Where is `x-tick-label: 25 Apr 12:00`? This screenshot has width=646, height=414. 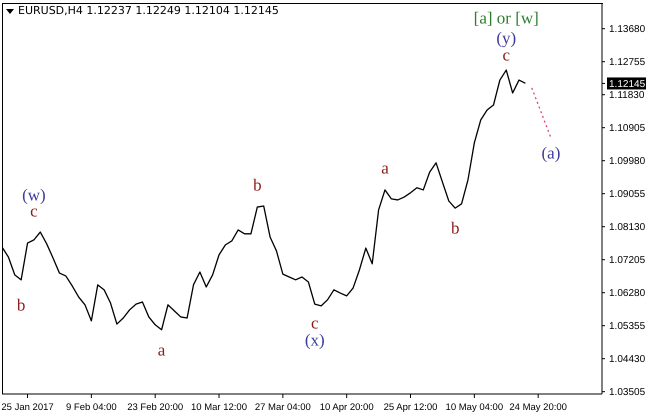
x-tick-label: 25 Apr 12:00 is located at coordinates (411, 407).